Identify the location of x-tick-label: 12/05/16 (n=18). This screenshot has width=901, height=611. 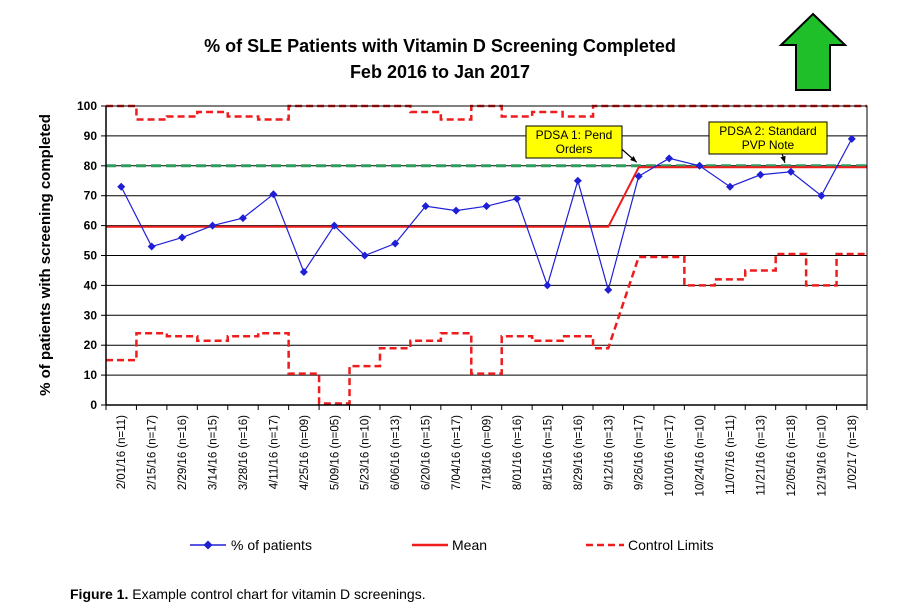
(792, 456).